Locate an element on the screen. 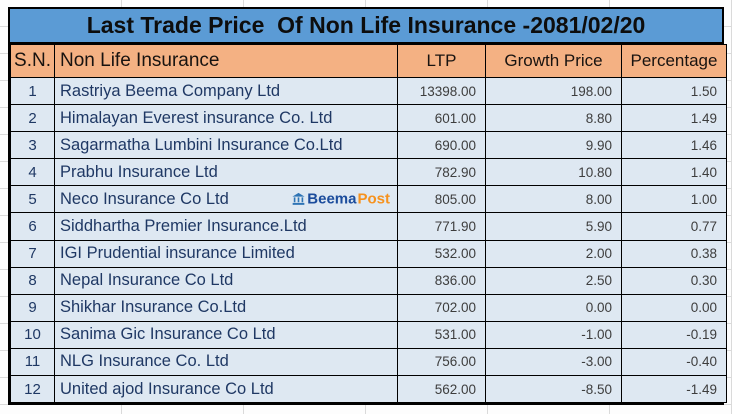  beemapost-text-post: Post is located at coordinates (373, 199).